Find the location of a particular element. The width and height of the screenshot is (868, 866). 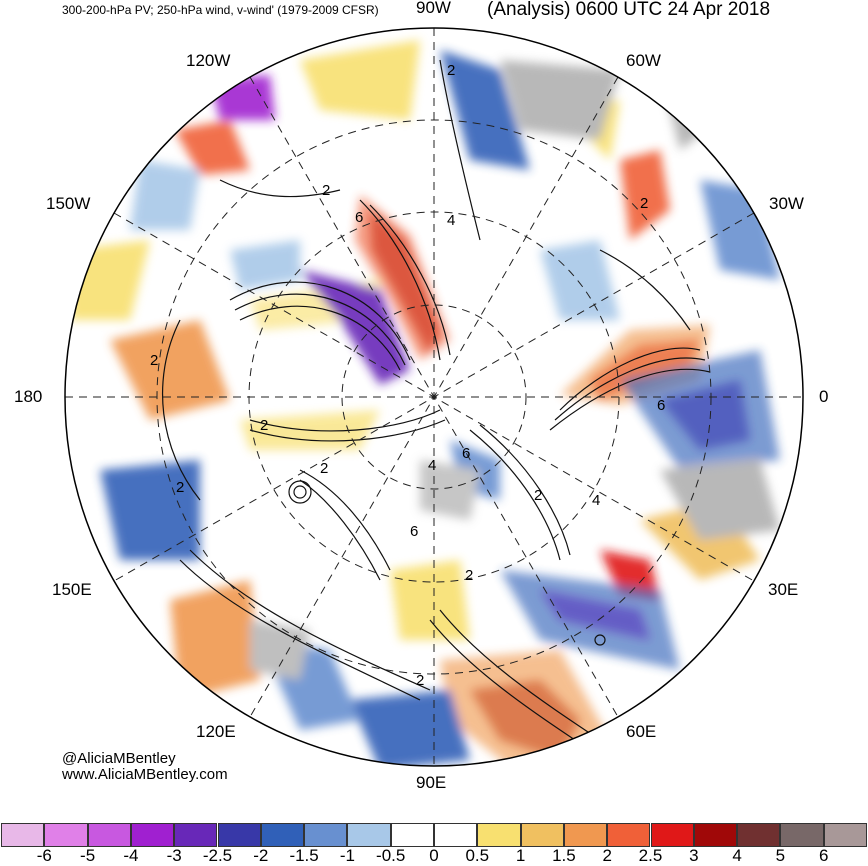

lon-label-180: 180 is located at coordinates (28, 396).